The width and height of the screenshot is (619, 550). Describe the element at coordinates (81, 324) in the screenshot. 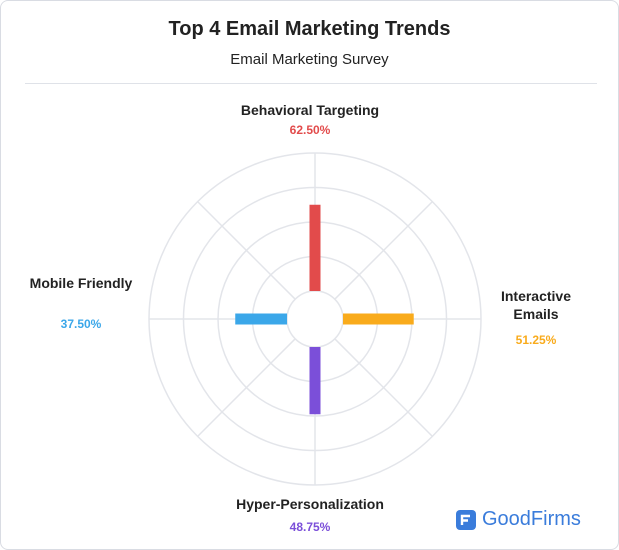

I see `value-label: 37.50%` at that location.